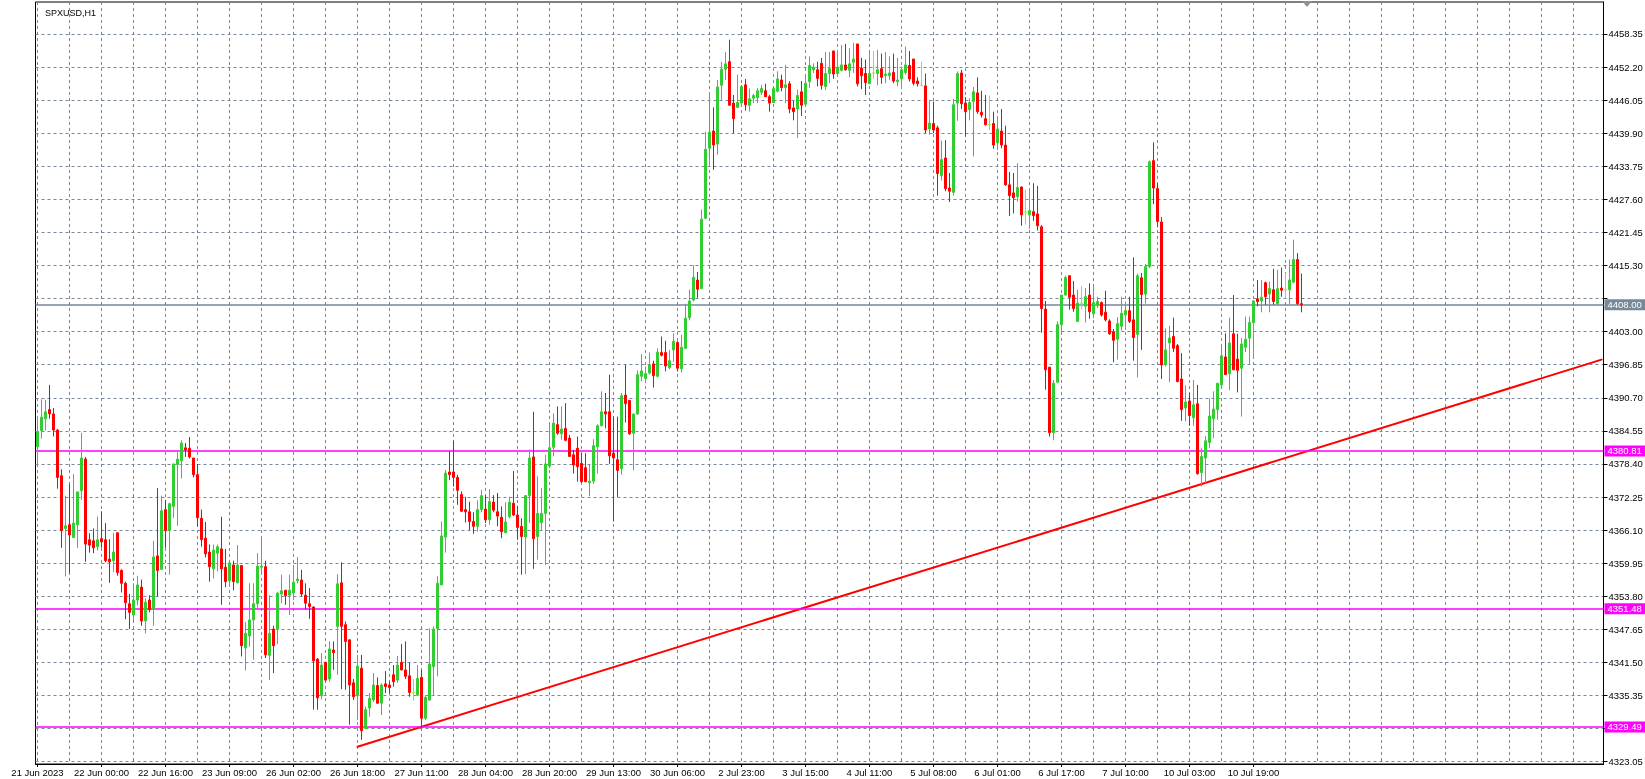  I want to click on y-tick-label: 4384.55, so click(1625, 431).